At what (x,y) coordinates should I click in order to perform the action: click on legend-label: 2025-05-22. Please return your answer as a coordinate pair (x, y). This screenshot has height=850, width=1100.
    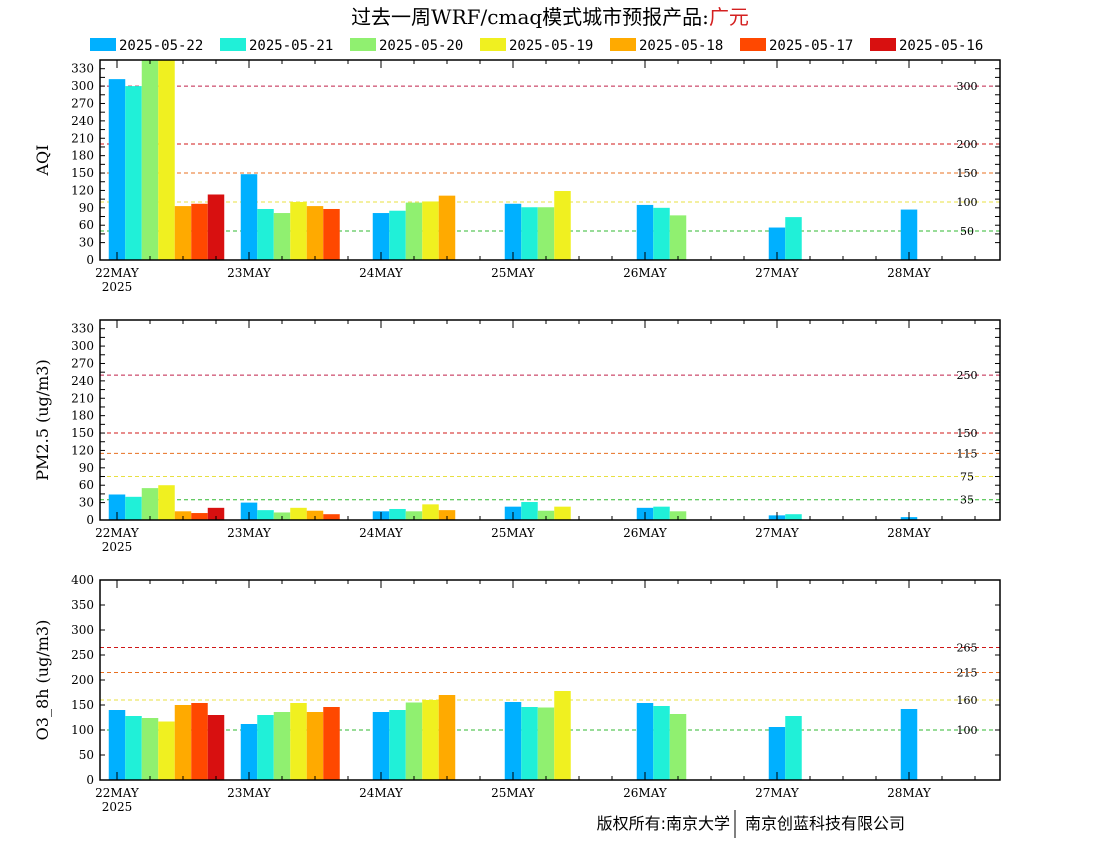
    Looking at the image, I should click on (161, 46).